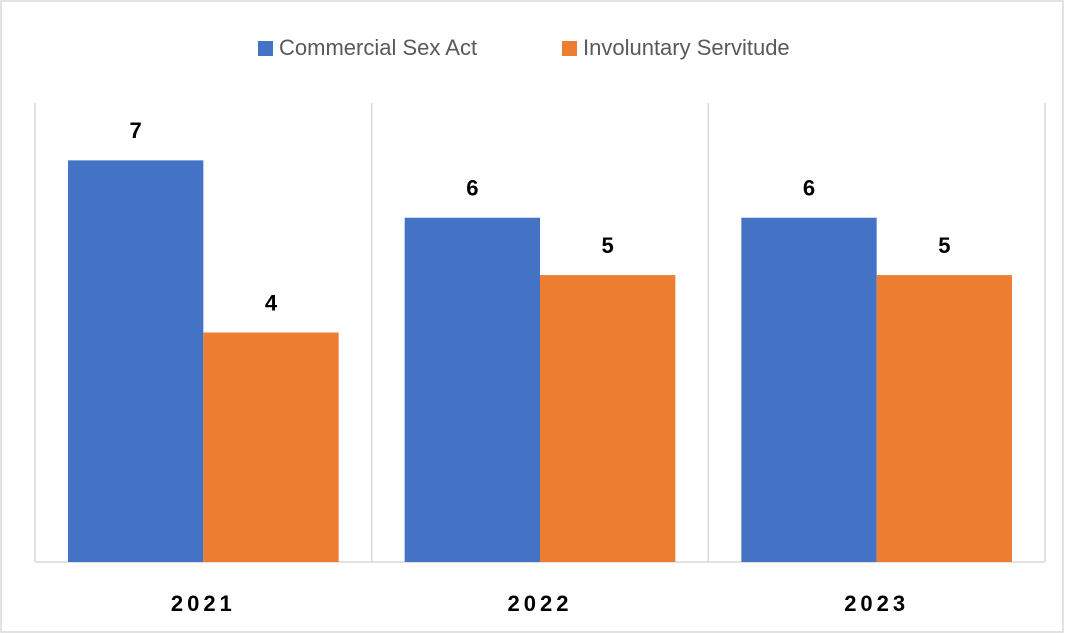  I want to click on x-tick-label: 2022, so click(540, 603).